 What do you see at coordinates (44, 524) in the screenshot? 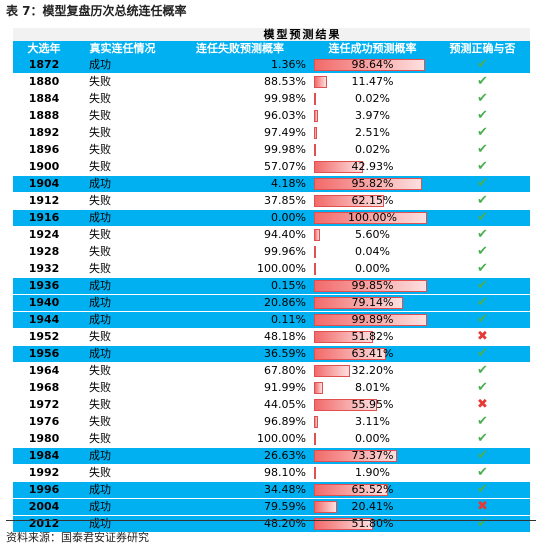
I see `cell: 2012` at bounding box center [44, 524].